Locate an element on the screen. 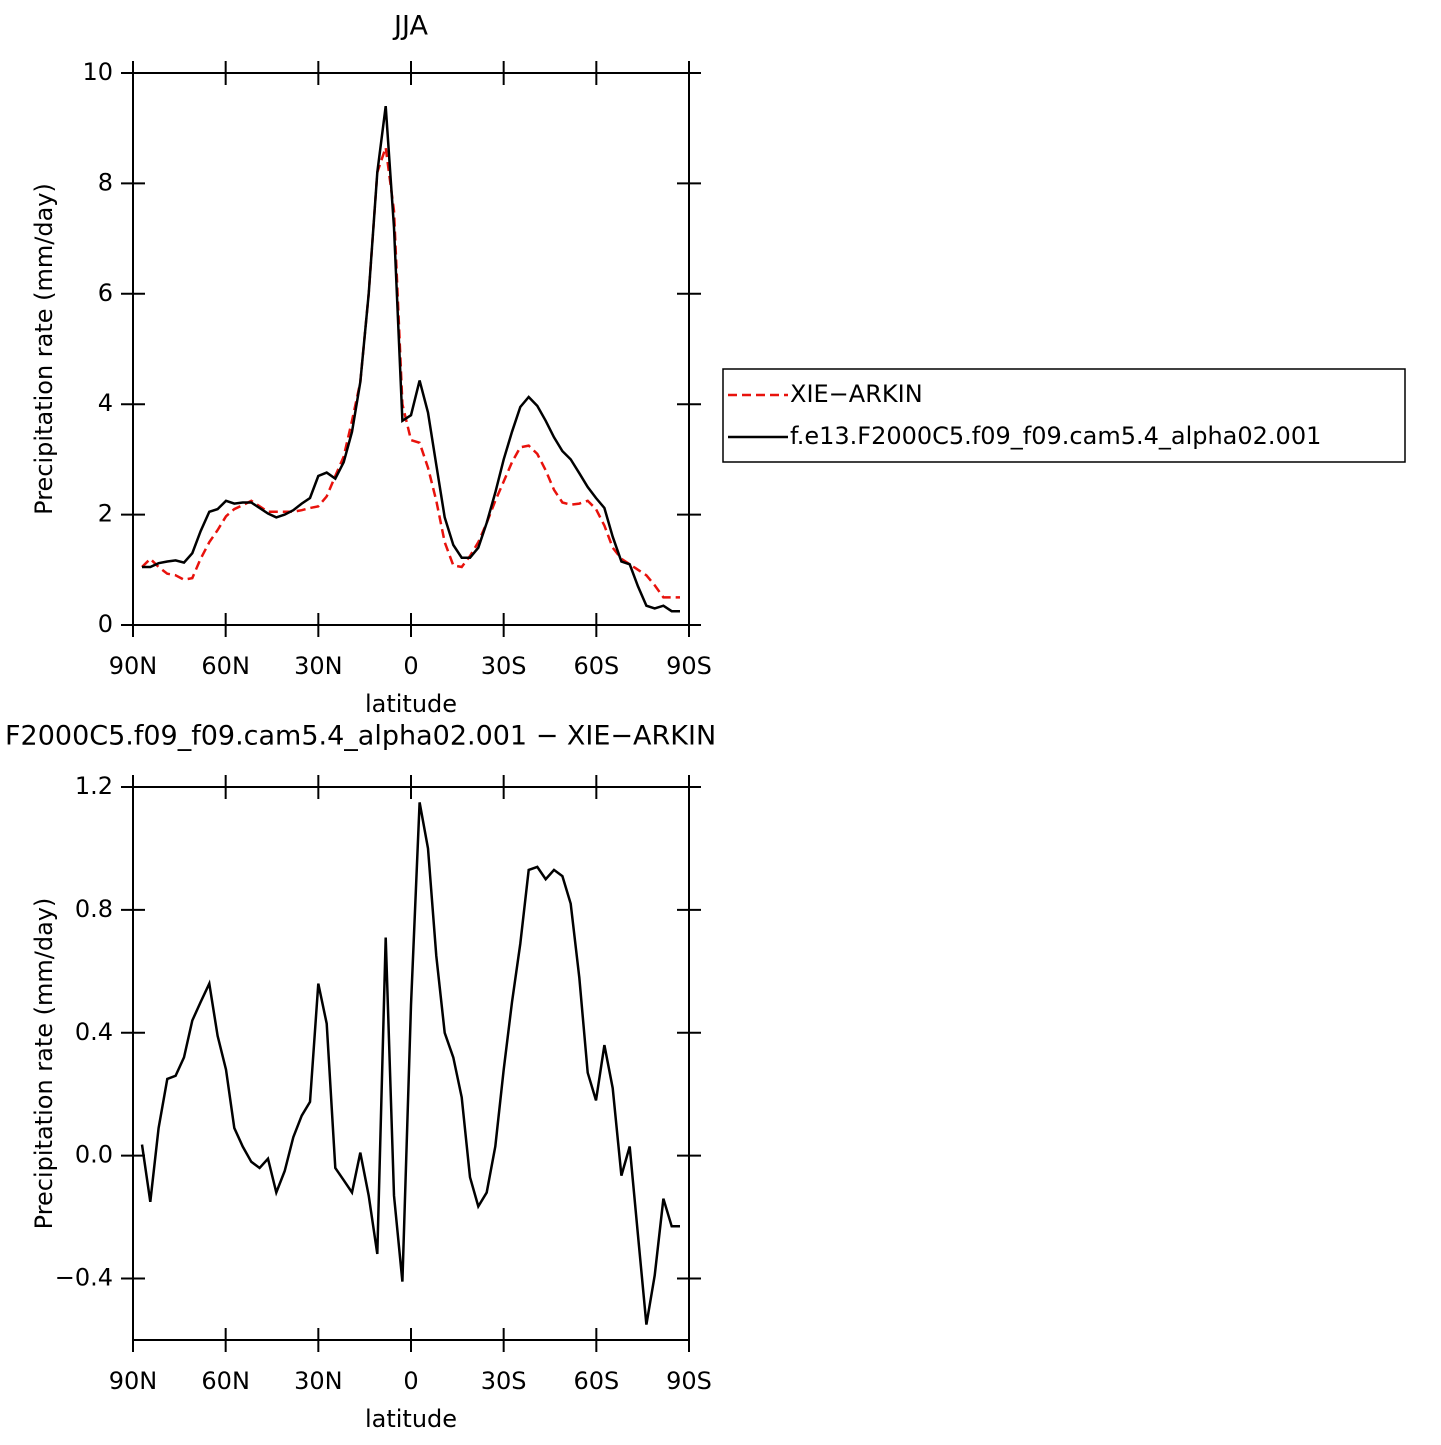 Image resolution: width=1441 pixels, height=1445 pixels. y-tick-label: 0 is located at coordinates (105, 624).